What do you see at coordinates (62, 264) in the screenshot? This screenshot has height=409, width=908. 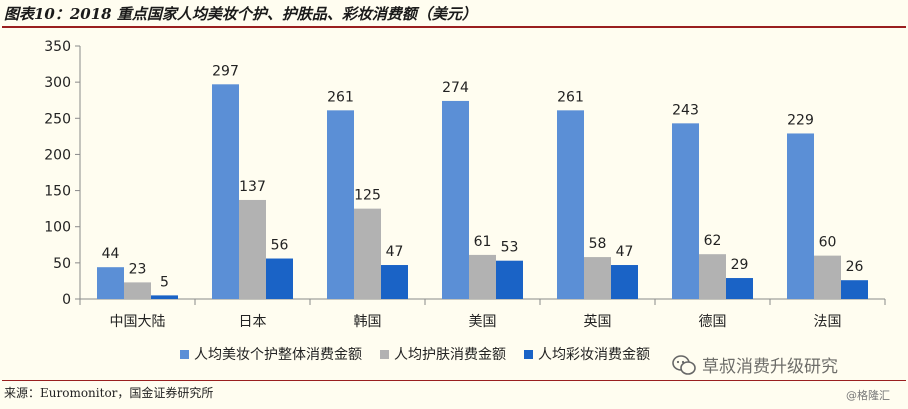 I see `y-tick-label: 50` at bounding box center [62, 264].